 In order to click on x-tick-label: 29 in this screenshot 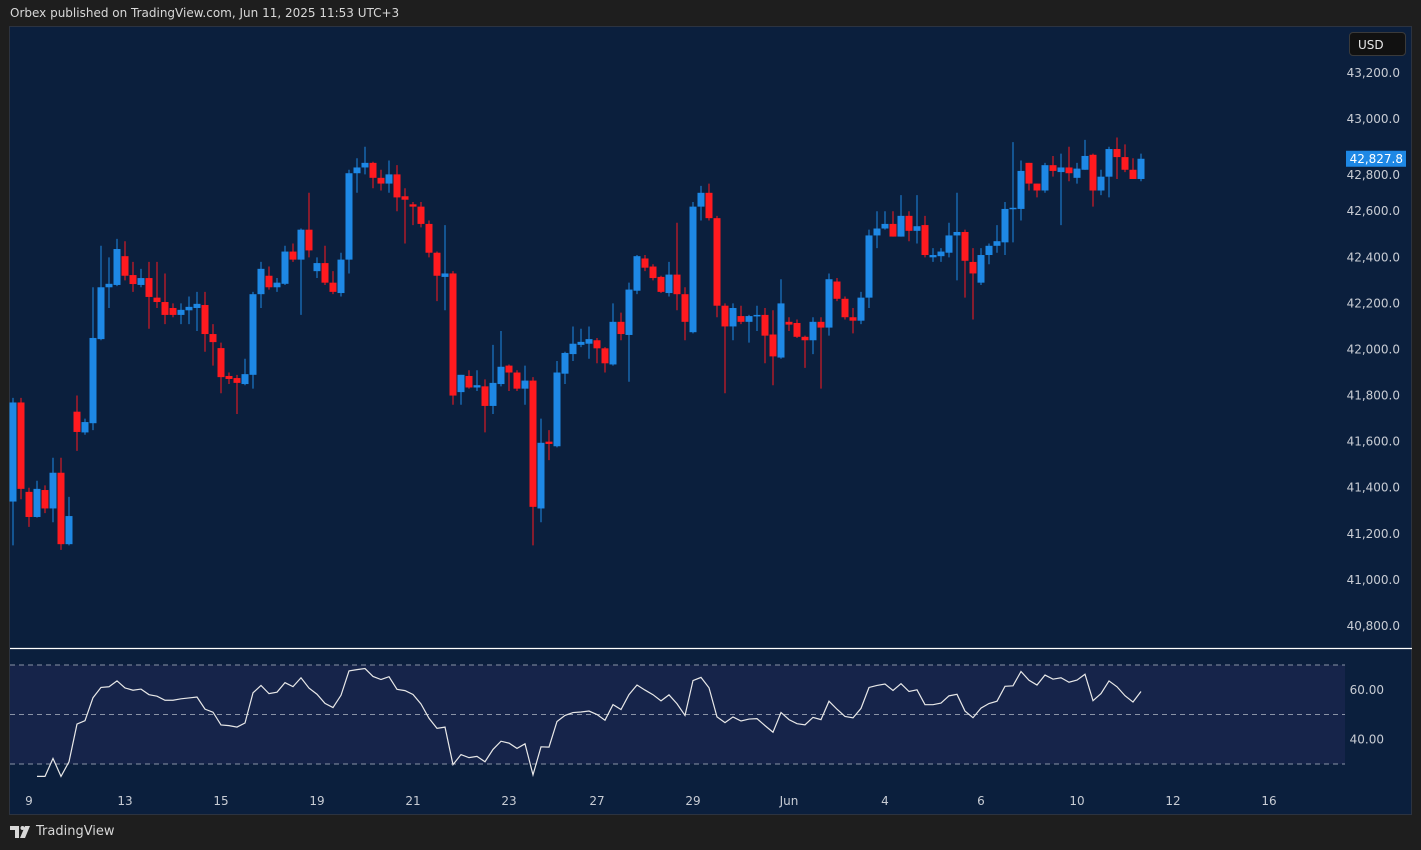, I will do `click(692, 801)`.